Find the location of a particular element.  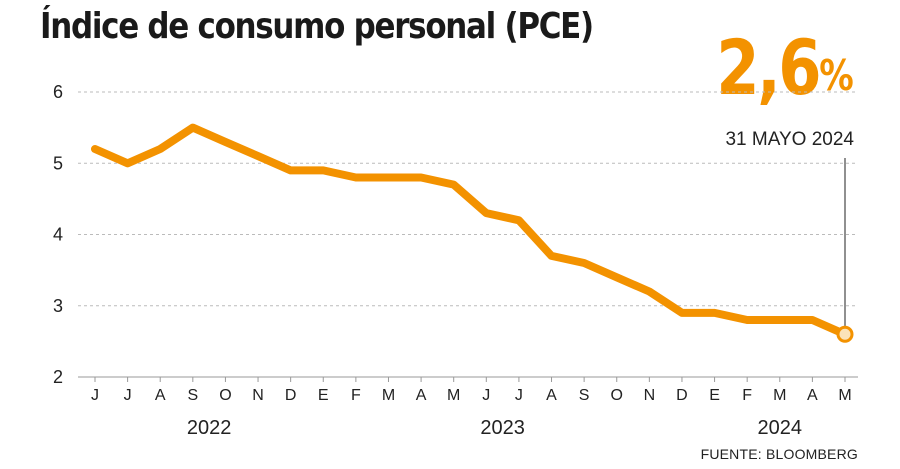

highlight-number: 2,6 is located at coordinates (768, 67).